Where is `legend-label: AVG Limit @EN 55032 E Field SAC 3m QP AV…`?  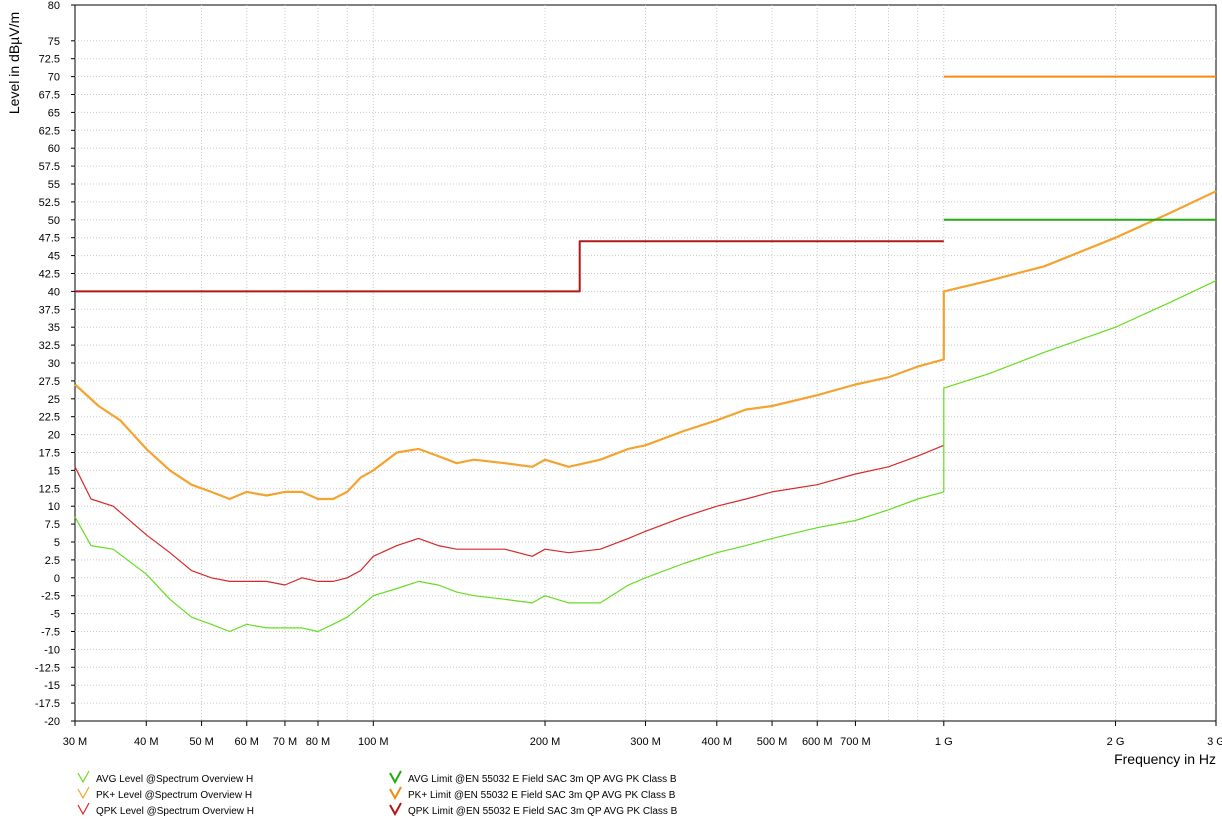
legend-label: AVG Limit @EN 55032 E Field SAC 3m QP AV… is located at coordinates (542, 779).